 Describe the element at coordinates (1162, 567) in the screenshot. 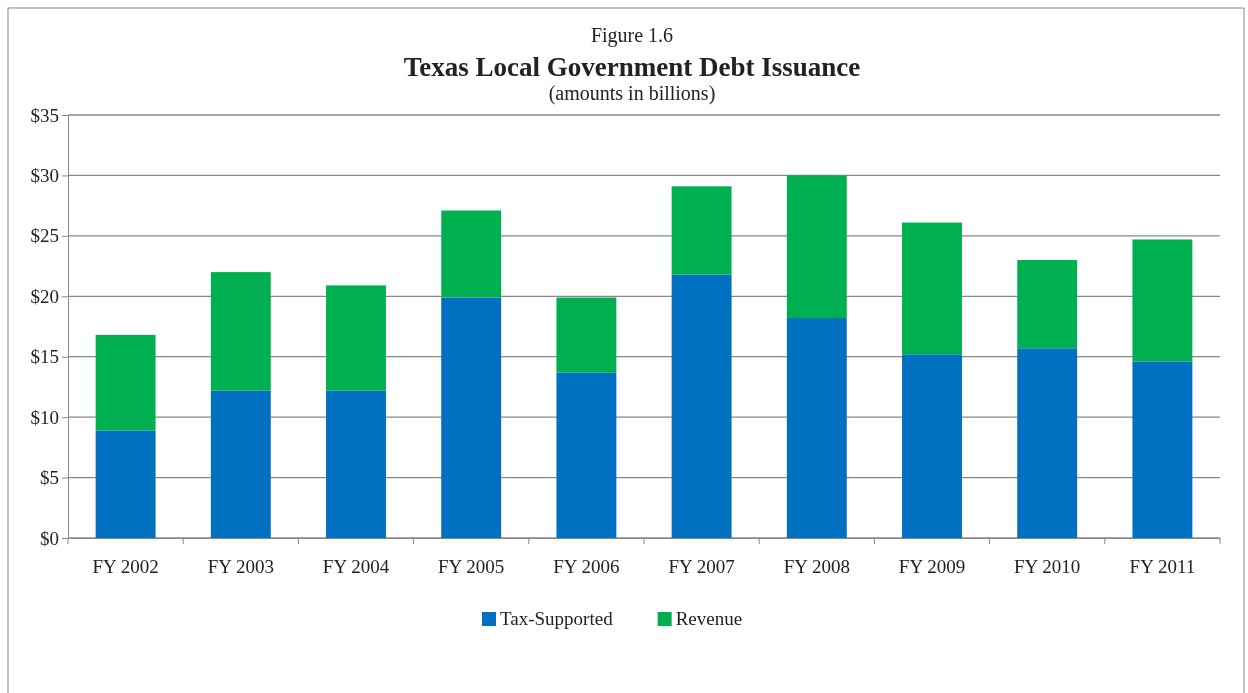

I see `x-tick-label: FY 2011` at that location.